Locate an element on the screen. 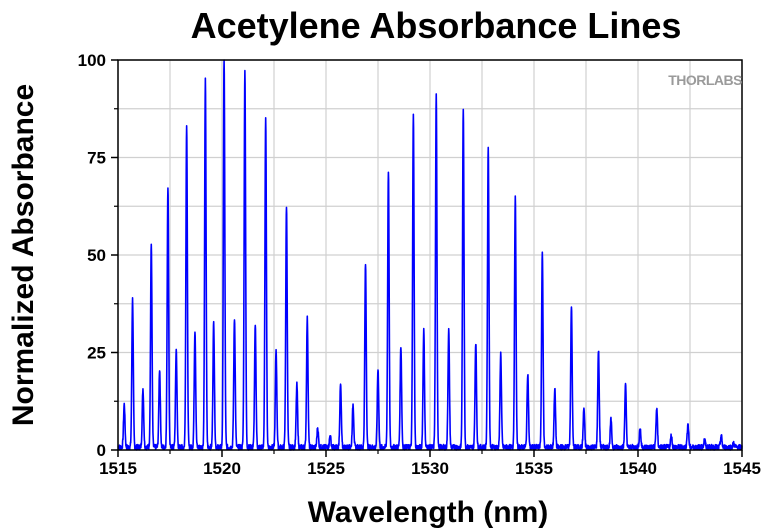 This screenshot has height=531, width=780. x-axis-label: Wavelength (nm) is located at coordinates (428, 512).